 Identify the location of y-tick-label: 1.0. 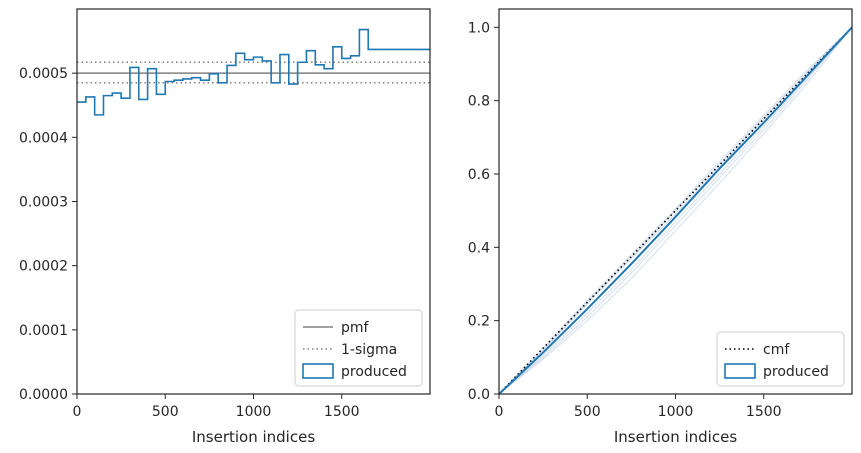
(479, 28).